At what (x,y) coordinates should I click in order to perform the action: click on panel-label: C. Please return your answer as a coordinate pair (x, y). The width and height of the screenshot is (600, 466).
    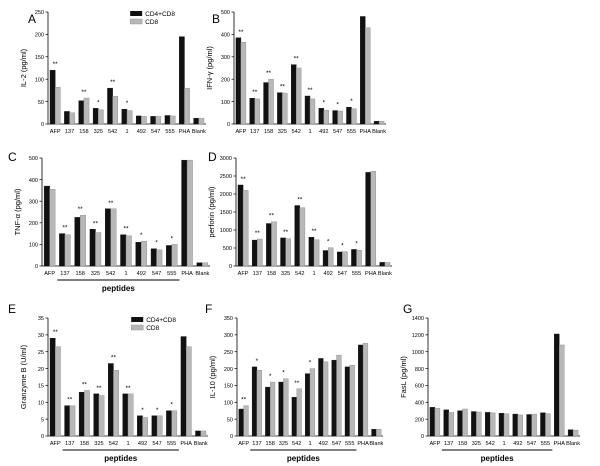
    Looking at the image, I should click on (12, 157).